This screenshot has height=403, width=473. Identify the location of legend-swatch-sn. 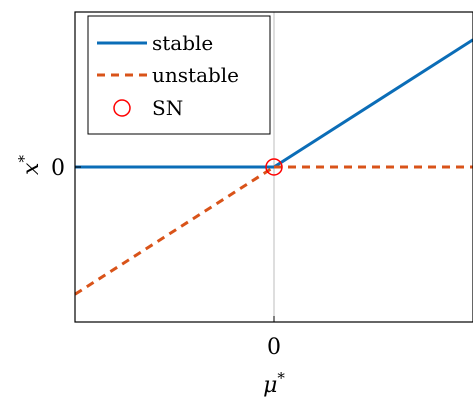
(122, 108).